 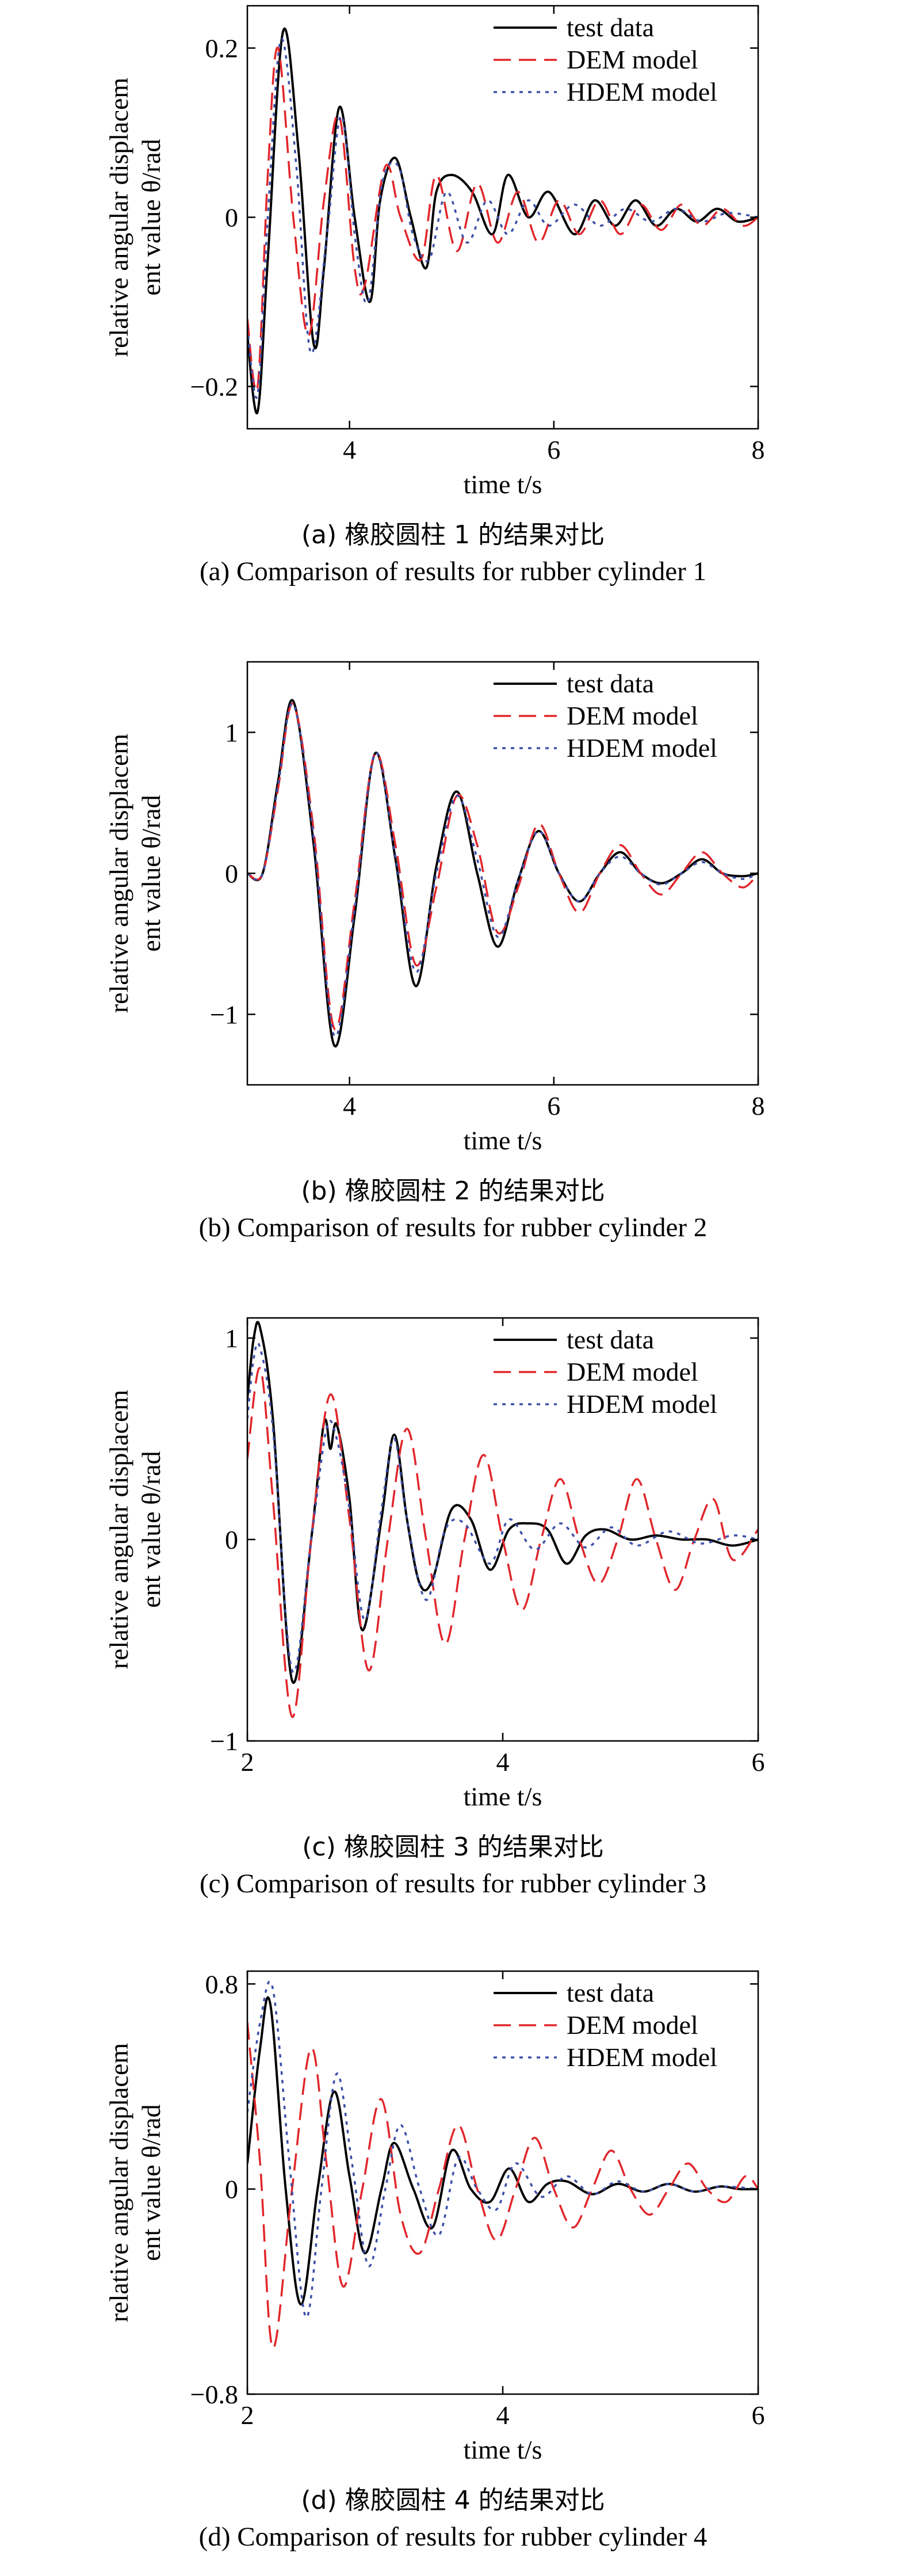 I want to click on caption-cn: (b) 橡胶圆柱 2 的结果对比, so click(x=453, y=1191).